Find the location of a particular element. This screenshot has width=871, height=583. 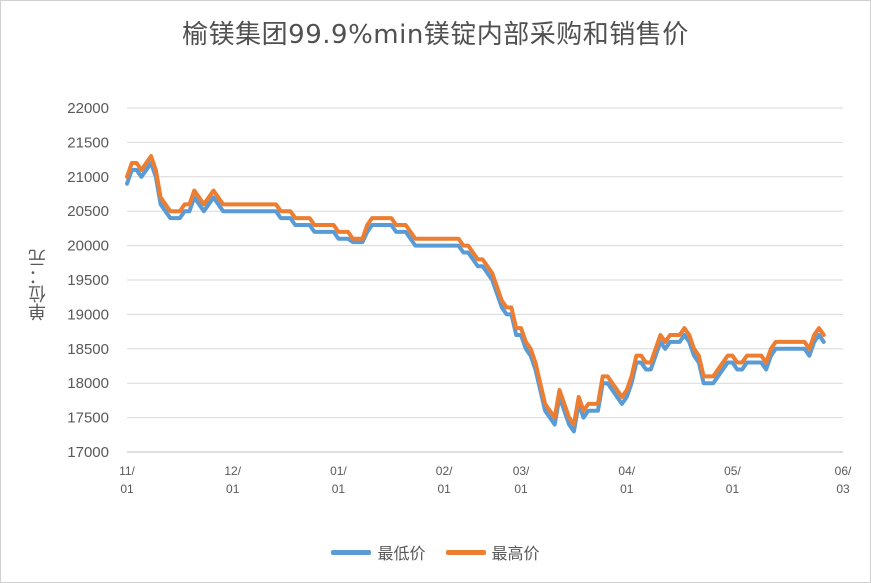

legend: 最低价 最高价 is located at coordinates (435, 552).